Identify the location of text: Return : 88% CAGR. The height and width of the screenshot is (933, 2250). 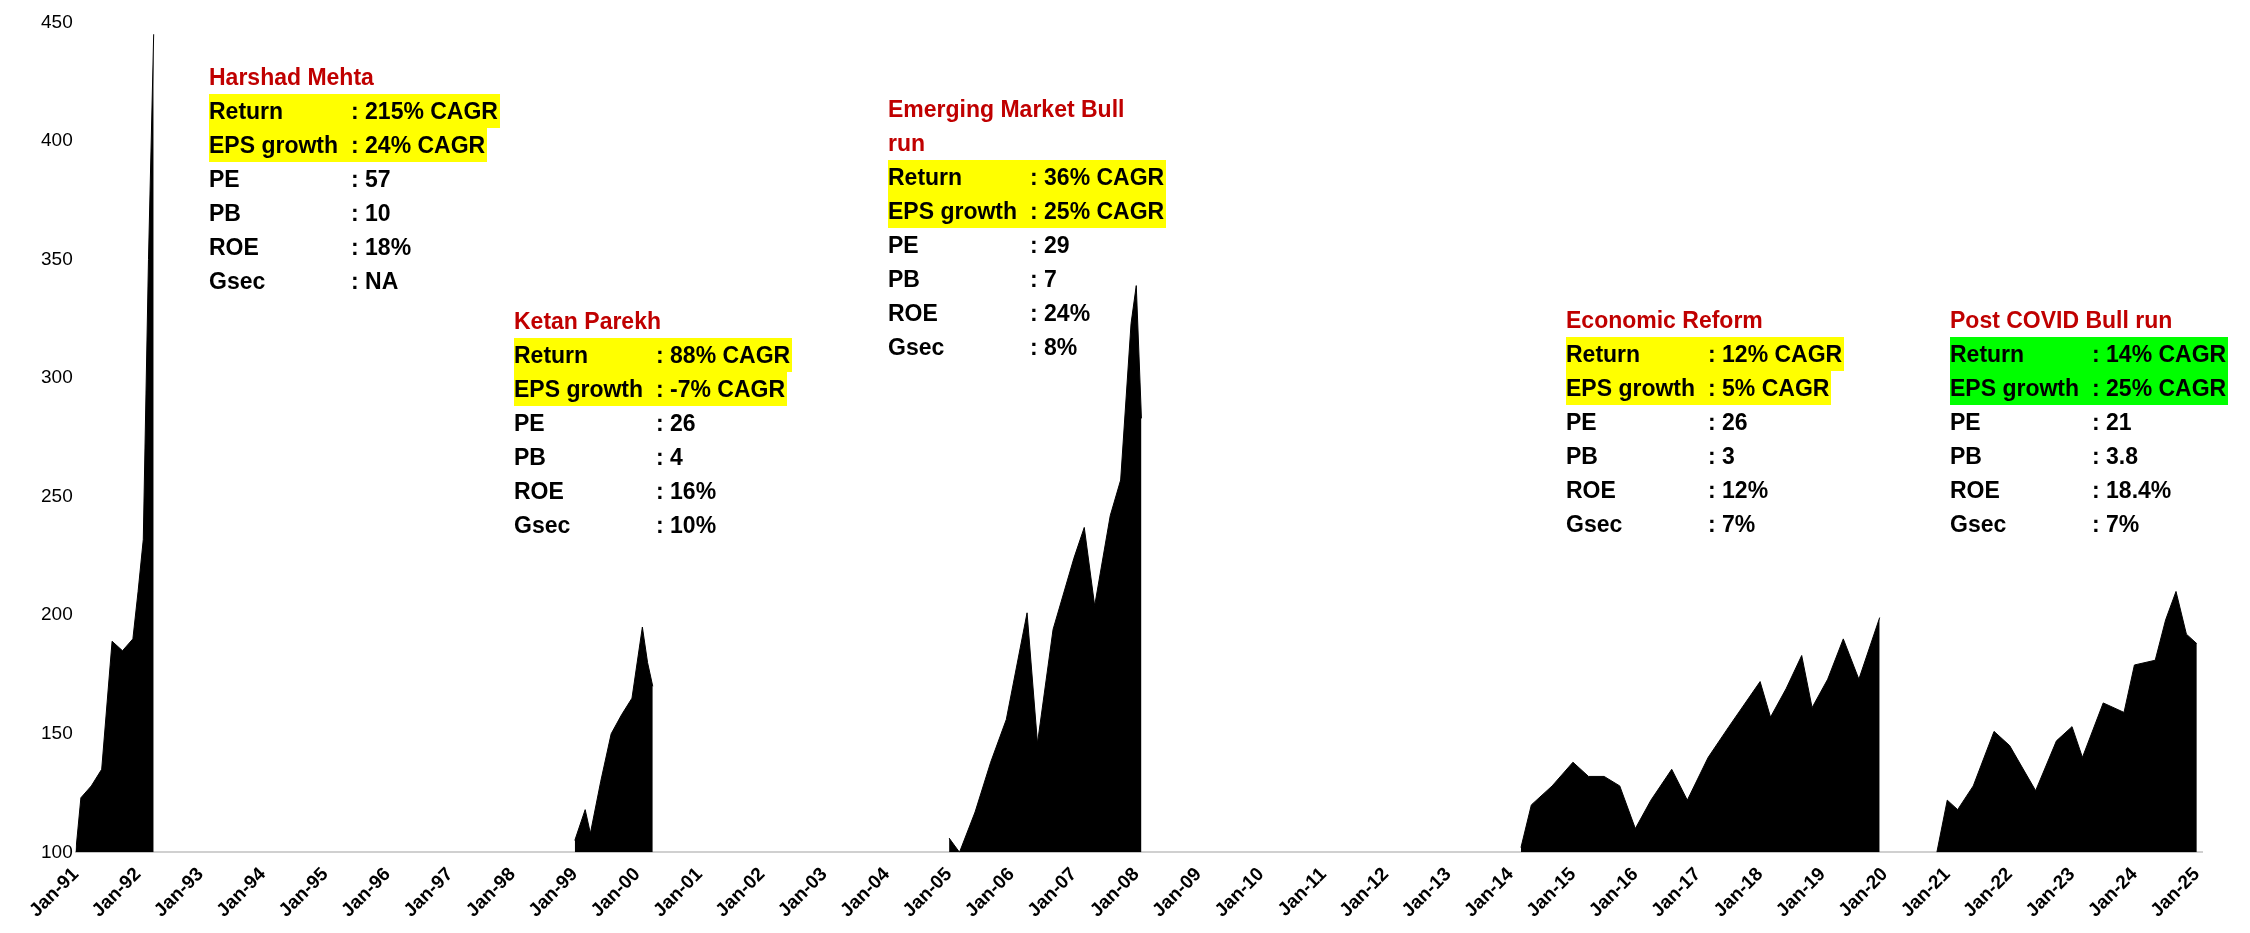
(652, 355).